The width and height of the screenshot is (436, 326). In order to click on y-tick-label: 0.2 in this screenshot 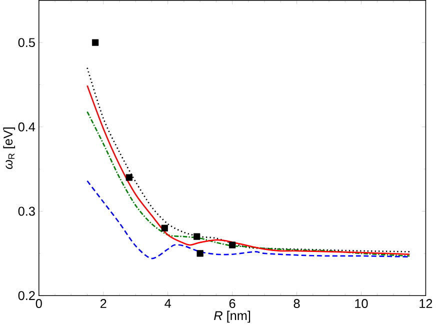, I will do `click(26, 295)`.